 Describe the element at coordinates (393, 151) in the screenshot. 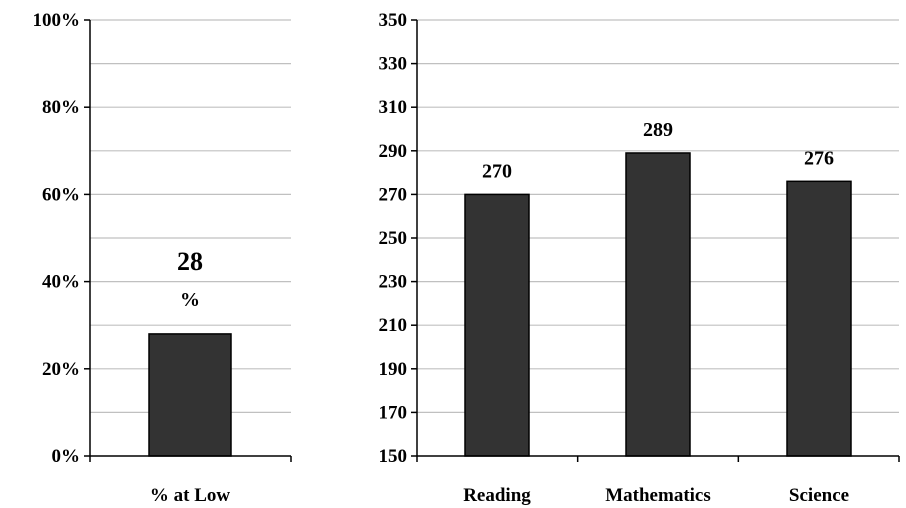

I see `y-tick-label: 290` at that location.